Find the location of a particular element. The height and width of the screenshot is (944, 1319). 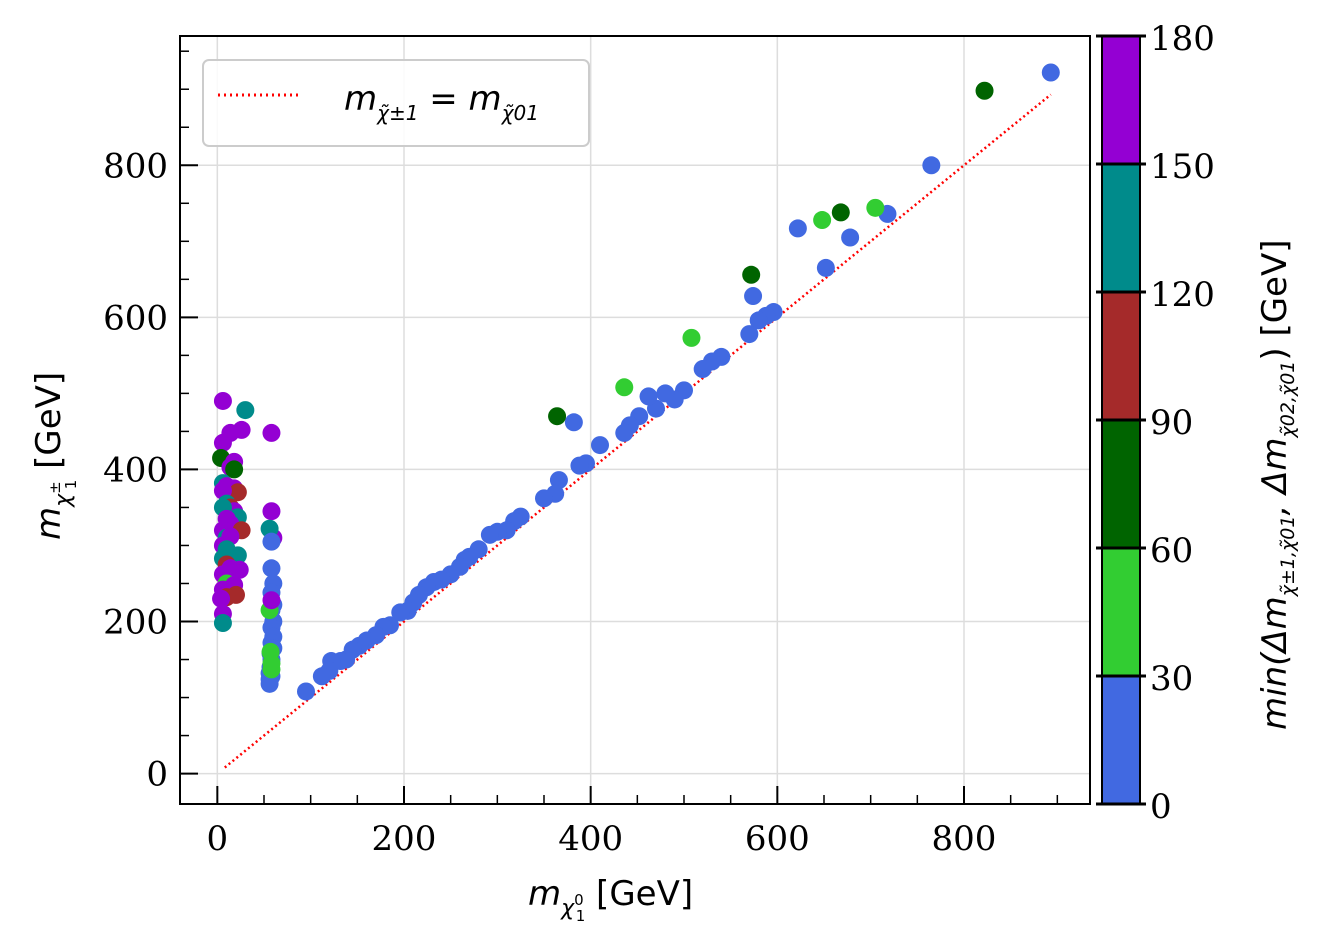

colorbar: 0 30 60 90 120 150 180 is located at coordinates (1155, 423).